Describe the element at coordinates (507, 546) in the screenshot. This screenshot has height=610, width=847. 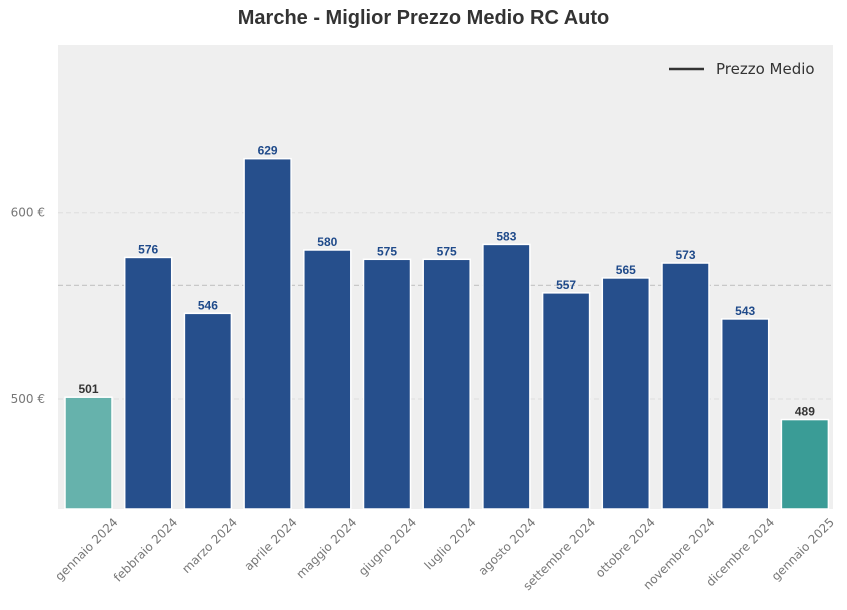
I see `x-tick-label: agosto 2024` at that location.